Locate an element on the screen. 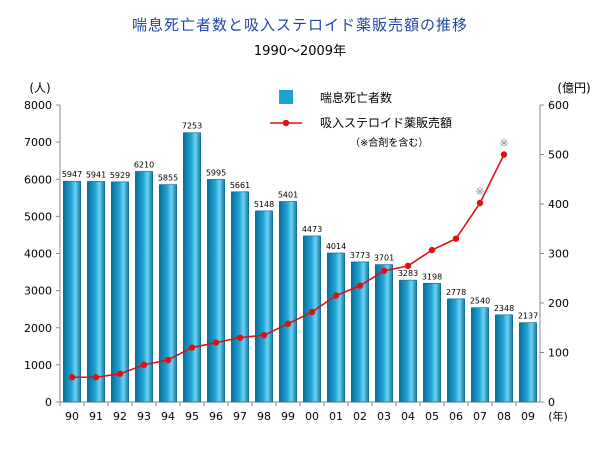 The width and height of the screenshot is (600, 460). y-left-tick-label: 8000 is located at coordinates (38, 105).